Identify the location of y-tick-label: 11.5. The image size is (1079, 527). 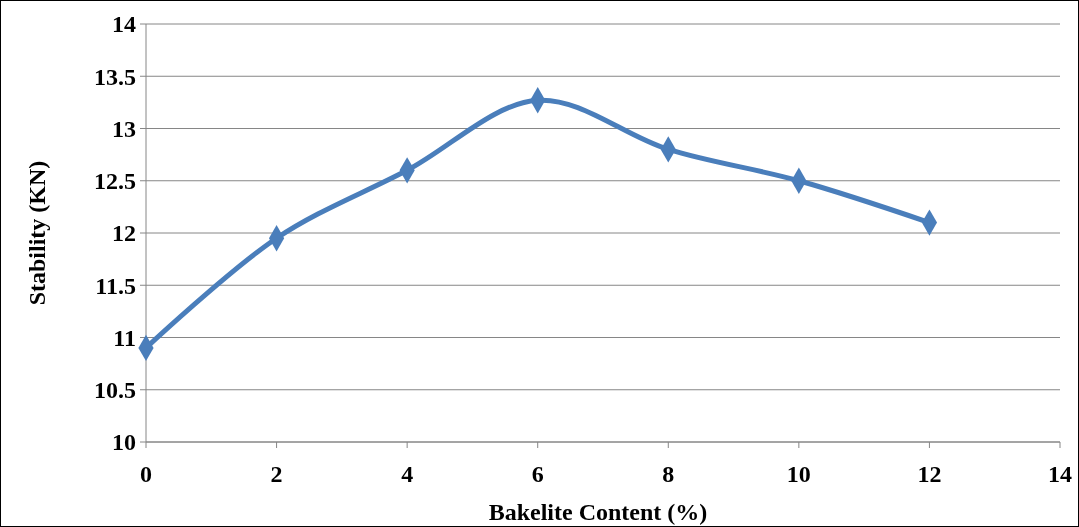
(115, 285).